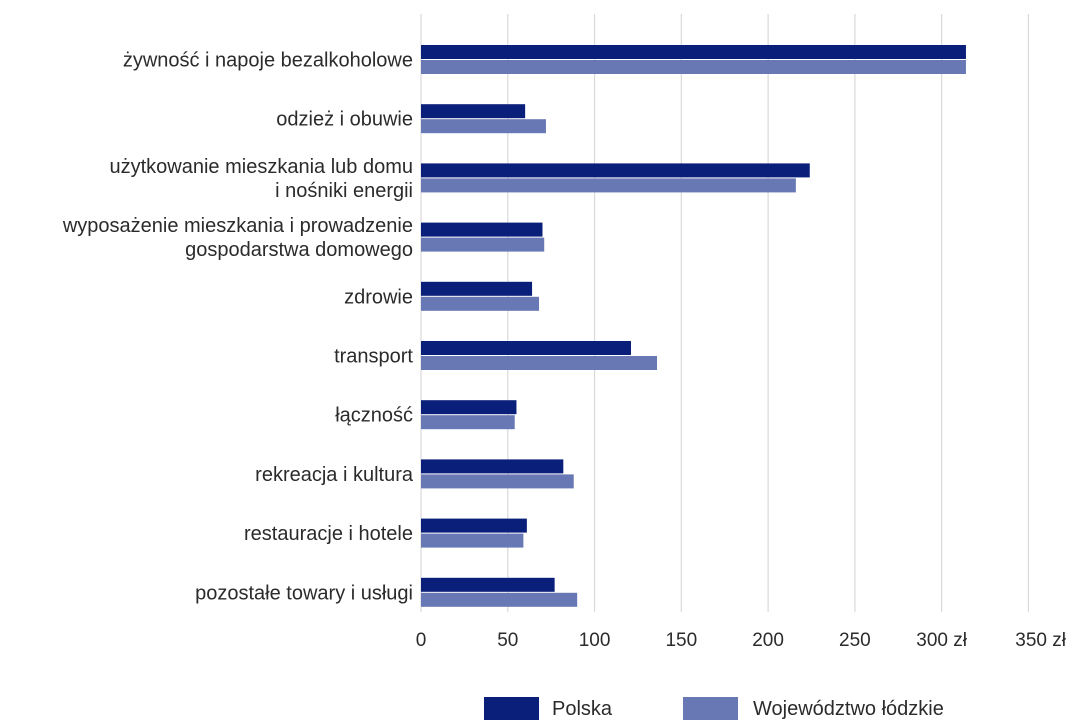  What do you see at coordinates (268, 61) in the screenshot?
I see `category-label: żywność i napoje bezalkoholowe` at bounding box center [268, 61].